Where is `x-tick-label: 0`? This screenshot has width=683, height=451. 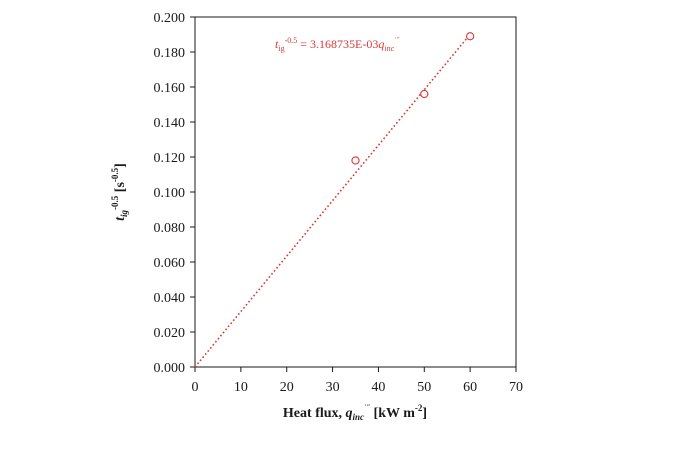
x-tick-label: 0 is located at coordinates (195, 387).